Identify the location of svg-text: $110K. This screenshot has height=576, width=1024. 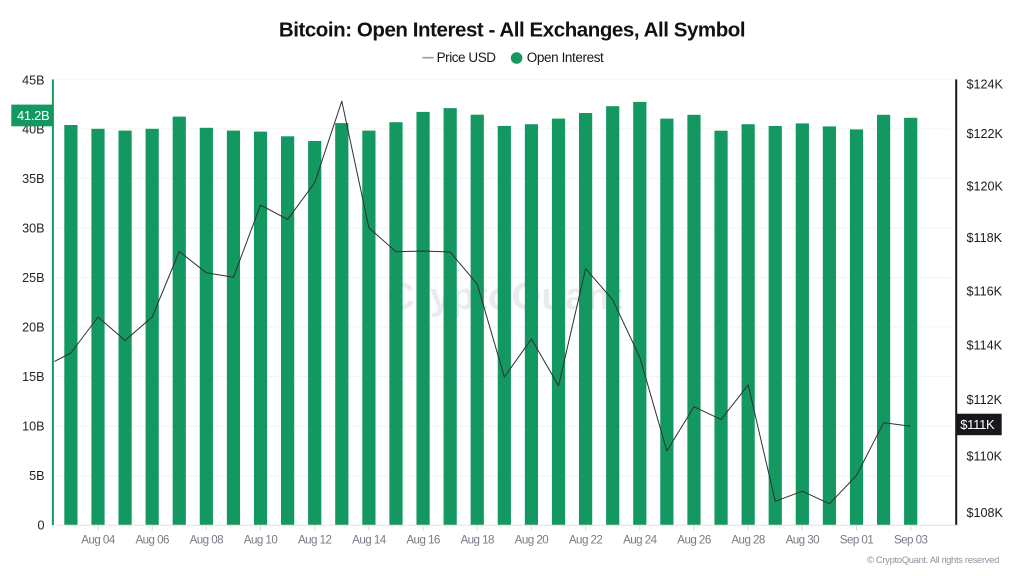
(985, 457).